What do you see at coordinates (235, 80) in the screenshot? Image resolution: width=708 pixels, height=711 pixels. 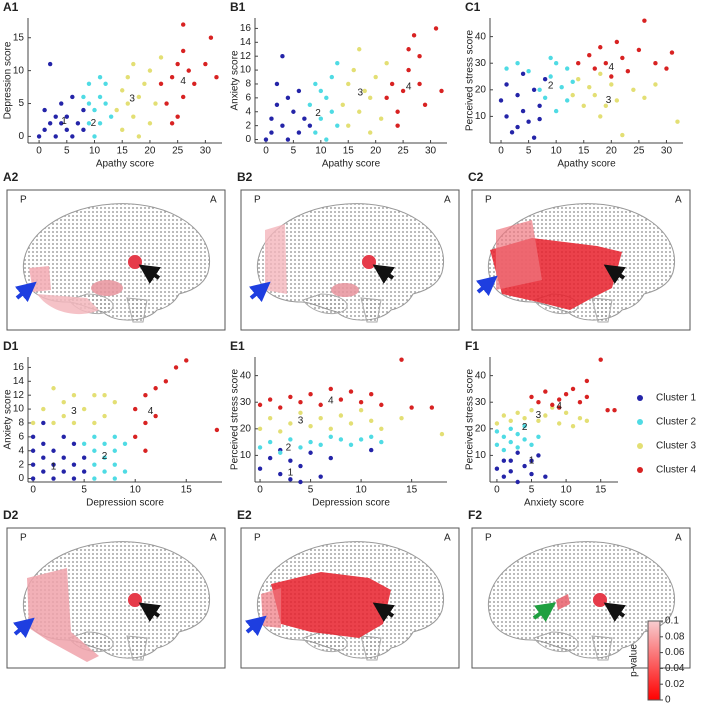 I see `y-axis-label: Anxiety score` at bounding box center [235, 80].